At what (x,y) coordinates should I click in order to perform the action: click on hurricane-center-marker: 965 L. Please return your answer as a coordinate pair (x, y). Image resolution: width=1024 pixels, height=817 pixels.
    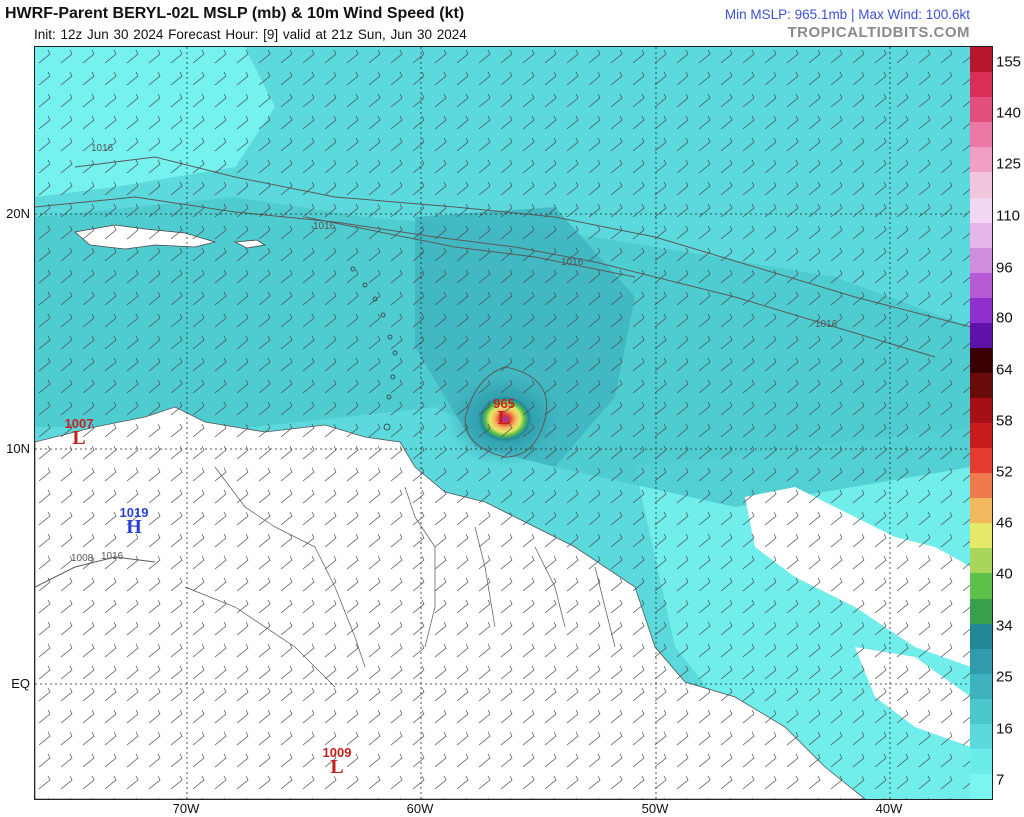
    Looking at the image, I should click on (504, 413).